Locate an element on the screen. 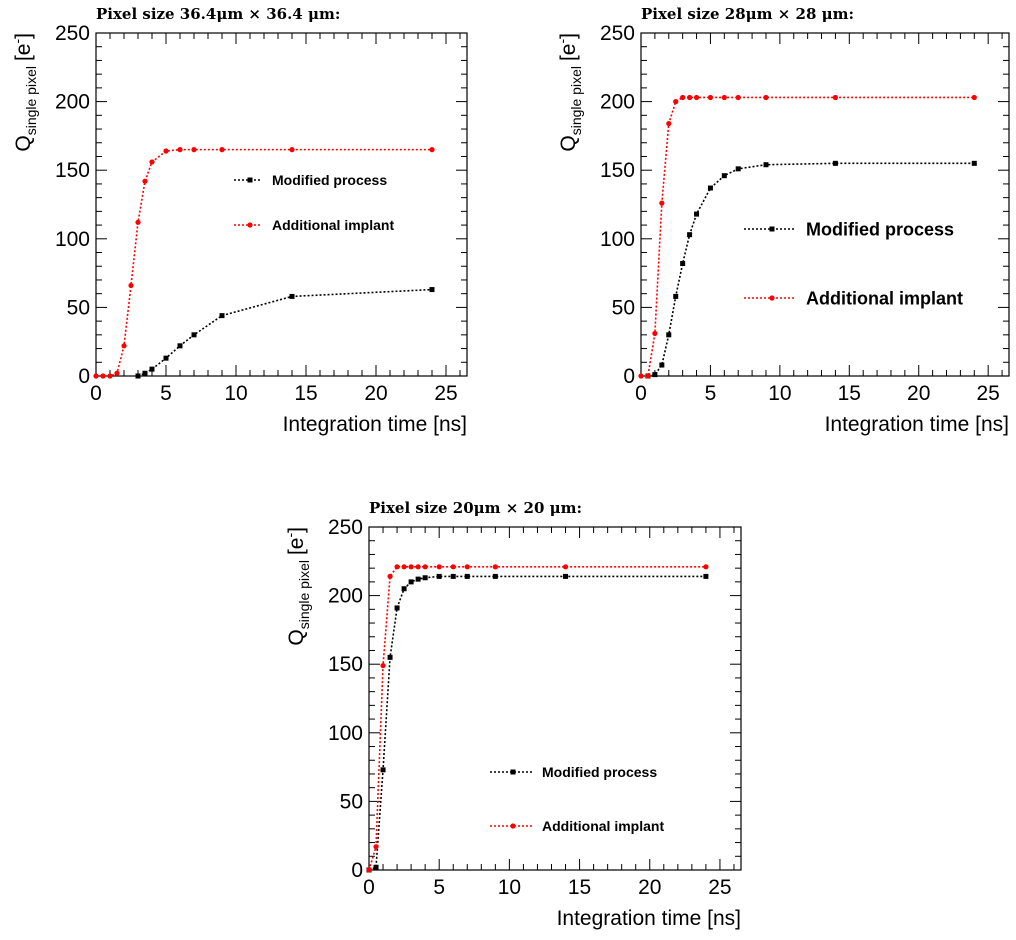  chart-title: Pixel size 28μm × 28 μm: is located at coordinates (747, 14).